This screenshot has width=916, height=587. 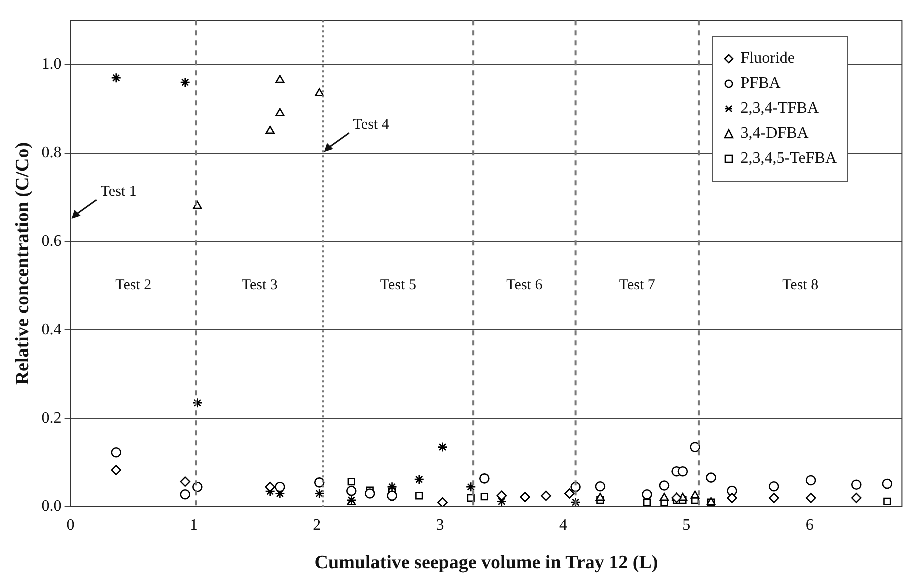 What do you see at coordinates (52, 65) in the screenshot?
I see `y-tick-label: 1.0` at bounding box center [52, 65].